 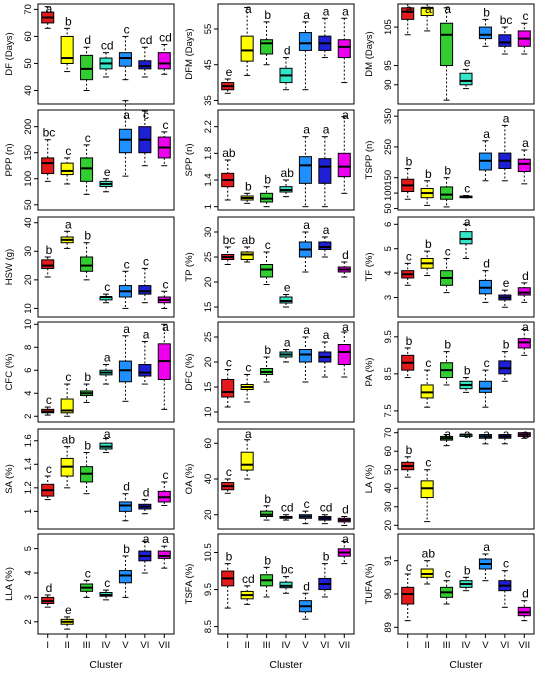 I want to click on box-cluster-VI, so click(x=325, y=171).